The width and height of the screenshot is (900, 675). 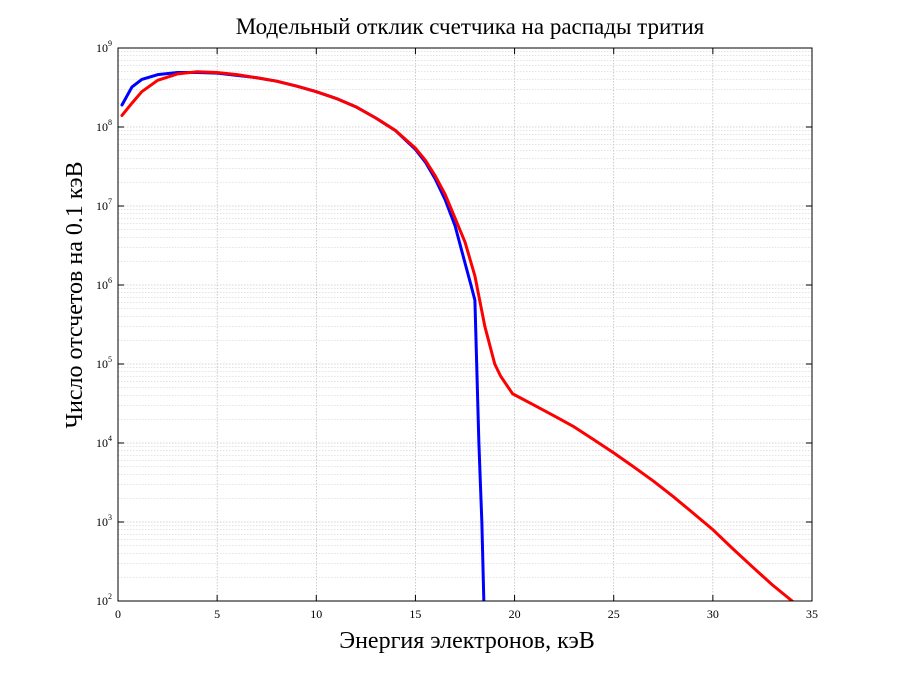 I want to click on y-tick-exponent: 6, so click(x=110, y=280).